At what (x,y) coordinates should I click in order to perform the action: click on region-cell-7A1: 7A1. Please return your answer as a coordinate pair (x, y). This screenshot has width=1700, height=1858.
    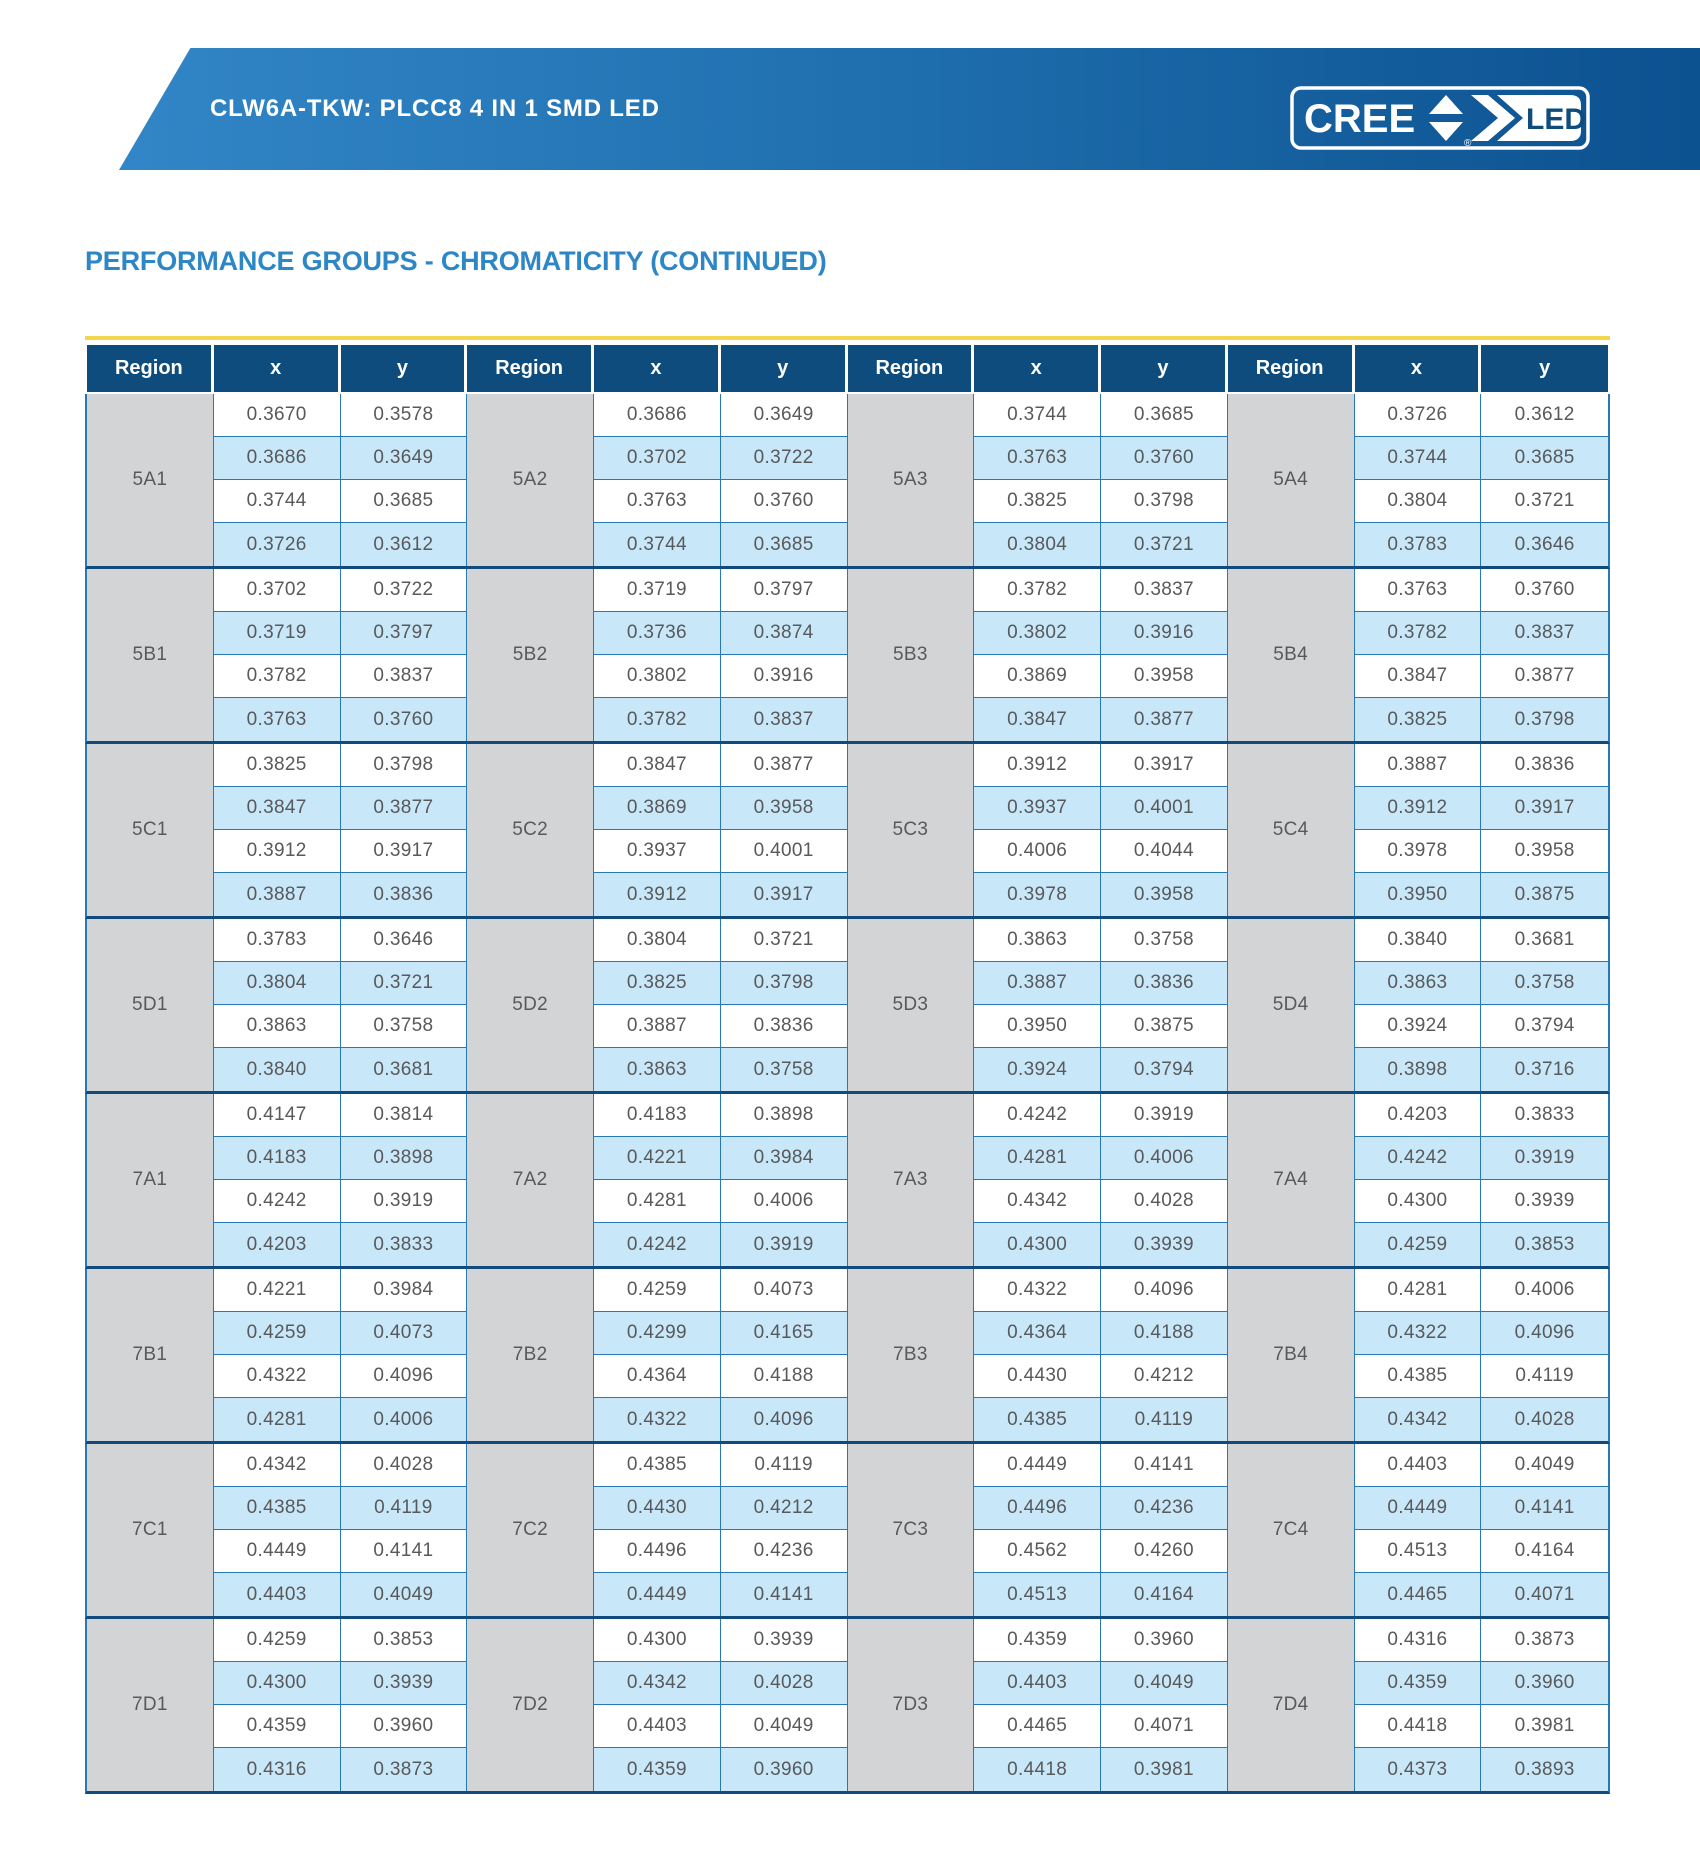
    Looking at the image, I should click on (150, 1180).